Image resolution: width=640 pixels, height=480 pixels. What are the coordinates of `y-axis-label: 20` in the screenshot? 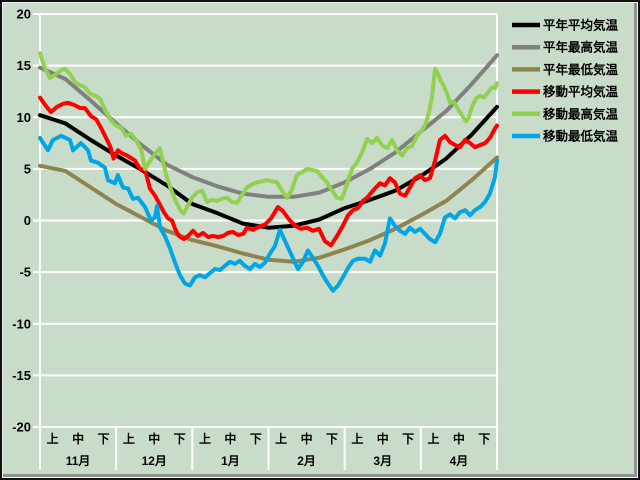 It's located at (24, 14).